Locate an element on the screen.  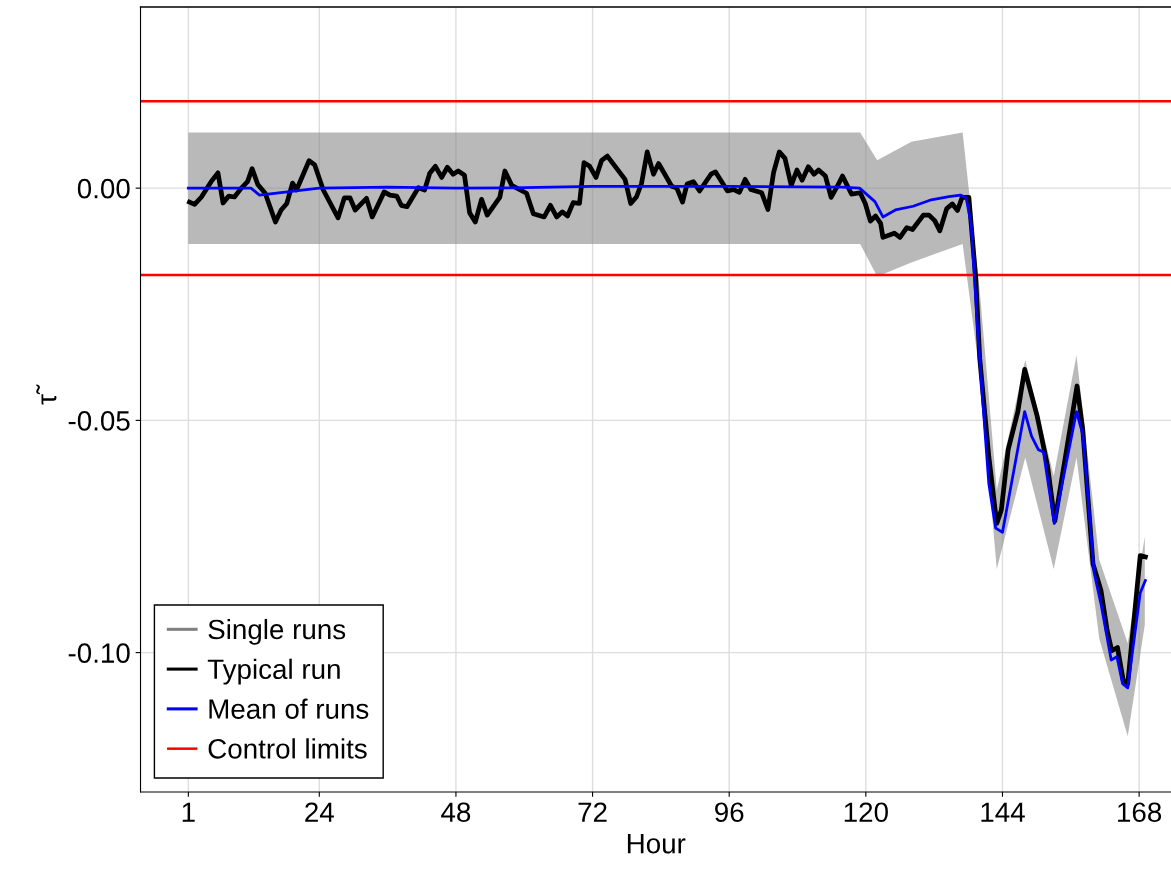
legend-label: Mean of runs is located at coordinates (289, 708).